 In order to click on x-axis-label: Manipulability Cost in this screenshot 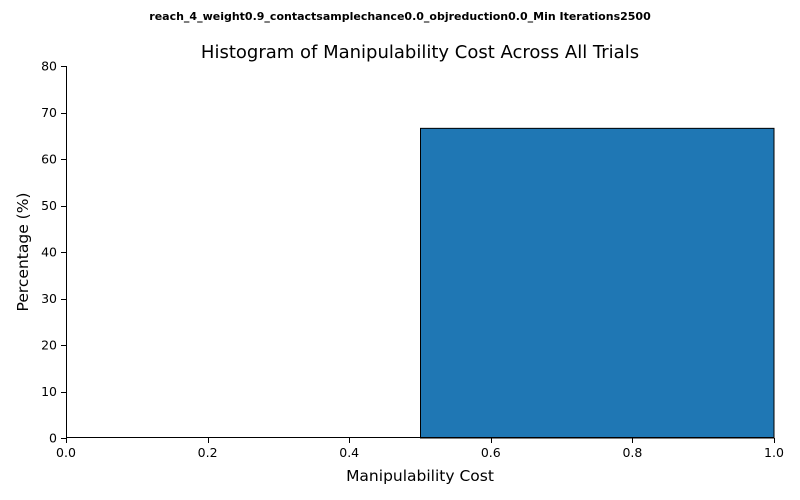, I will do `click(420, 476)`.